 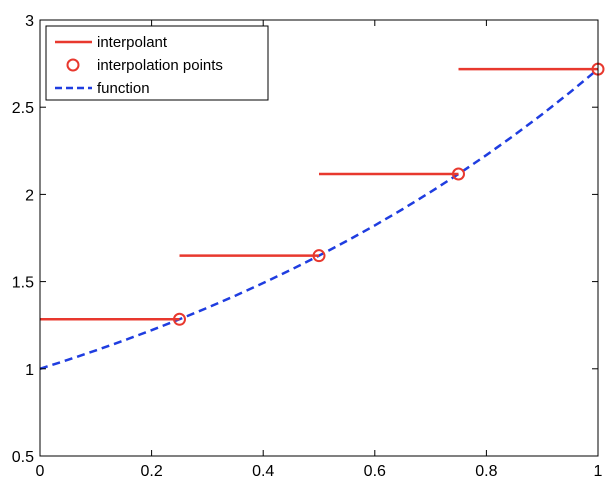 I want to click on legend-label-interpolant: interpolant, so click(x=132, y=42).